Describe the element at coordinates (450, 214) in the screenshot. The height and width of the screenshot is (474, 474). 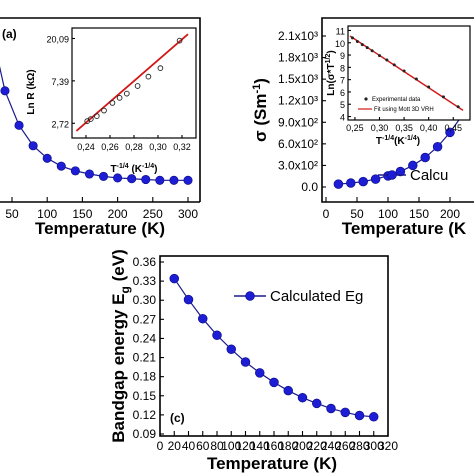
I see `panel-b-x-tick-label: 200` at that location.